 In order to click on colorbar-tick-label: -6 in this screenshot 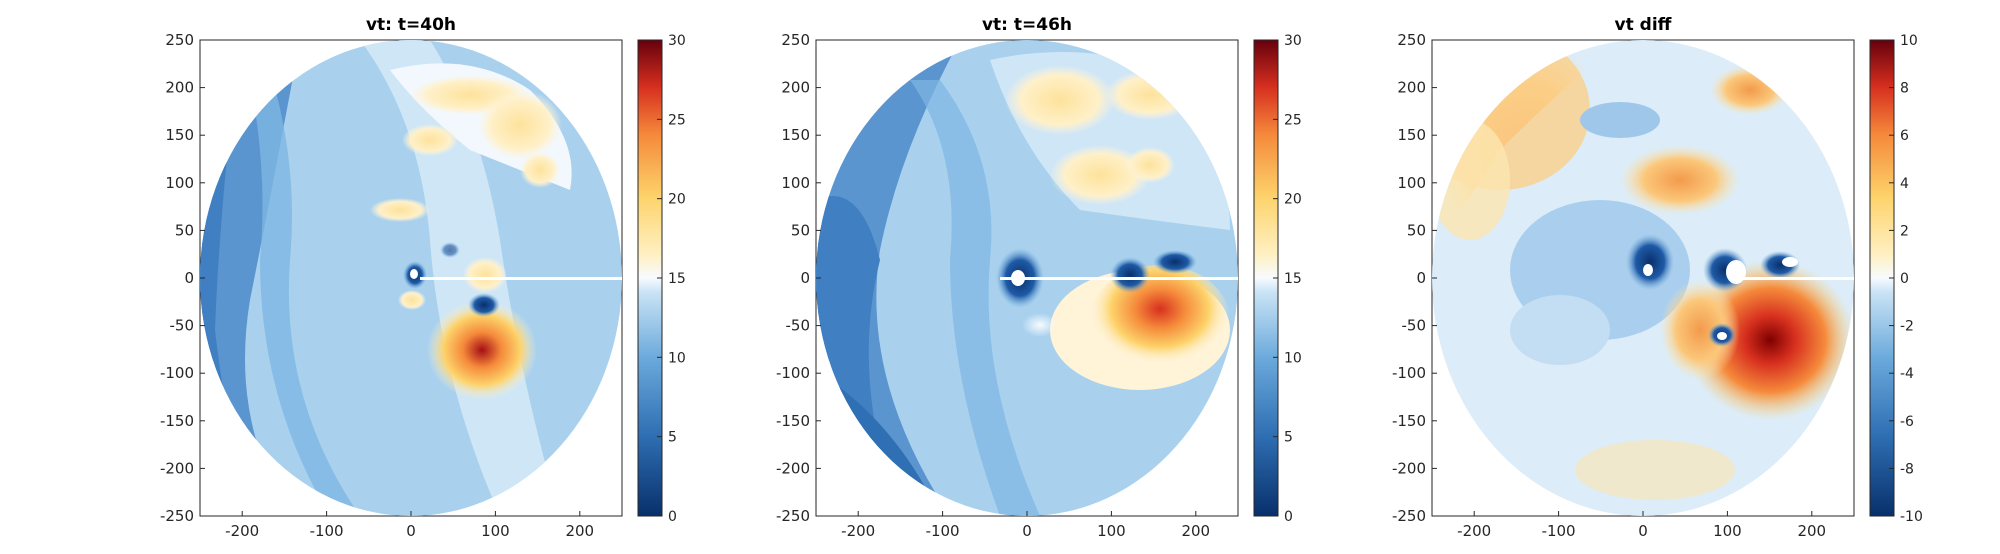, I will do `click(1907, 422)`.